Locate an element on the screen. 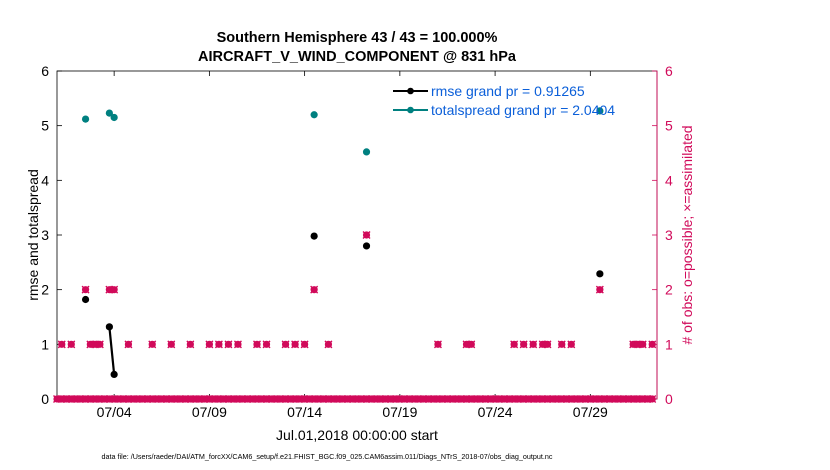 The height and width of the screenshot is (470, 830). x-tick-label: 07/09 is located at coordinates (209, 412).